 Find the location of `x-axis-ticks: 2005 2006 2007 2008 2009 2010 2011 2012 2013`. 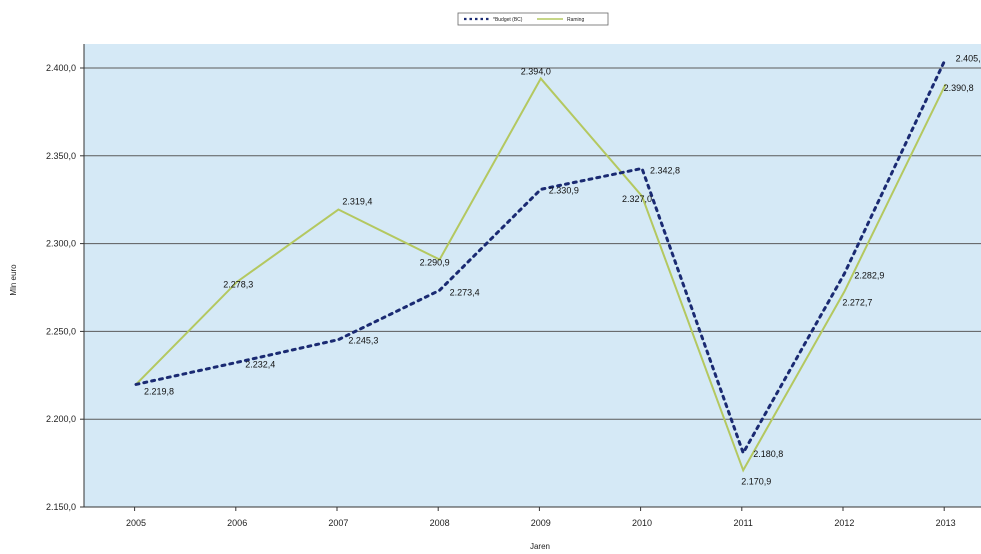

x-axis-ticks: 2005 2006 2007 2008 2009 2010 2011 2012 2013 is located at coordinates (541, 517).